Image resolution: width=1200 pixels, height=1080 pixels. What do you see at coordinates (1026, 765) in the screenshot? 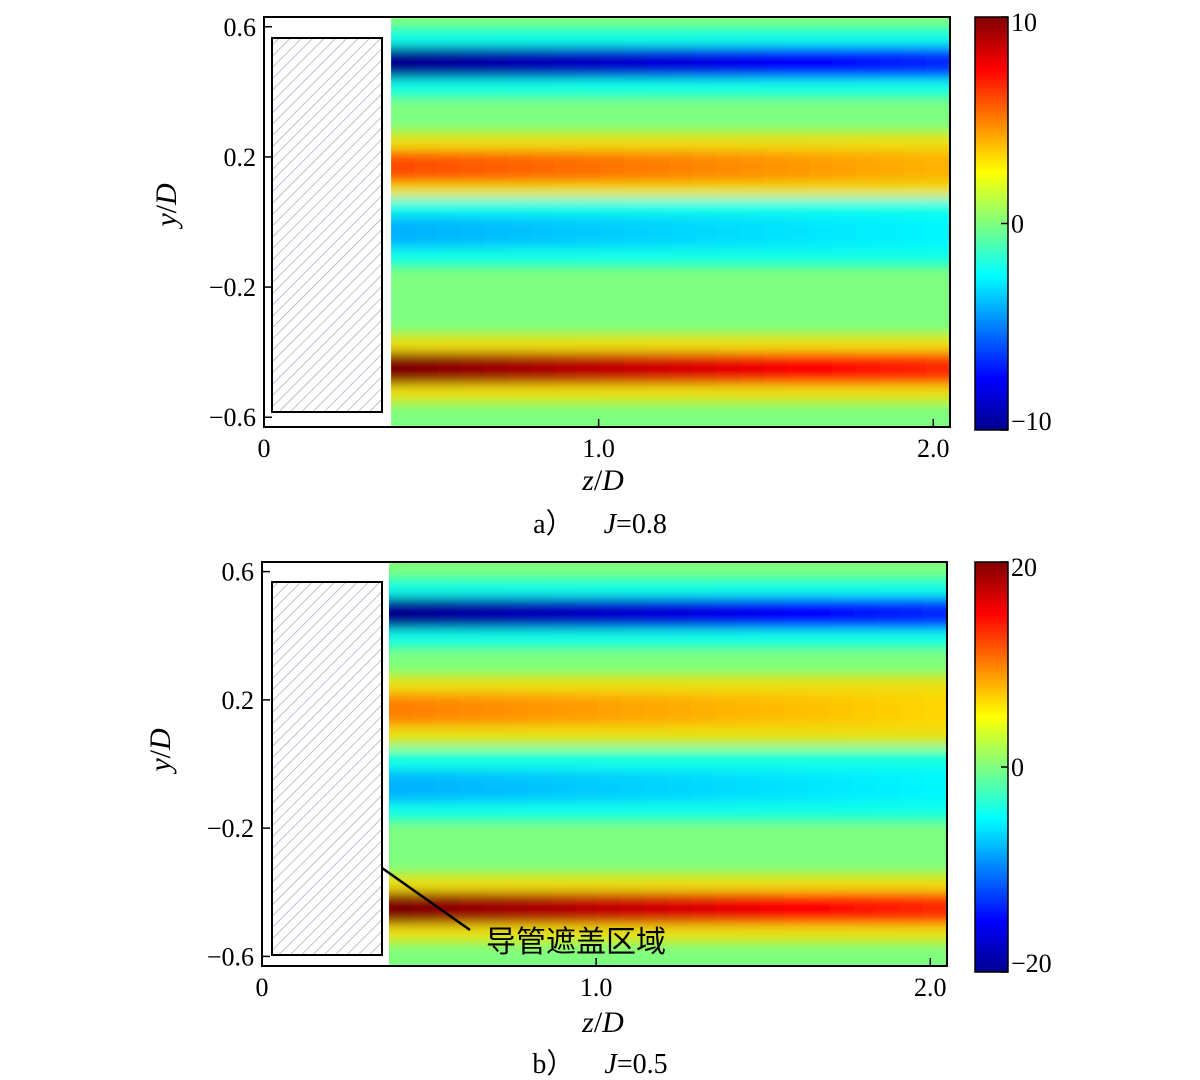
I see `colorbar-ticks-b: 20 0 −20` at bounding box center [1026, 765].